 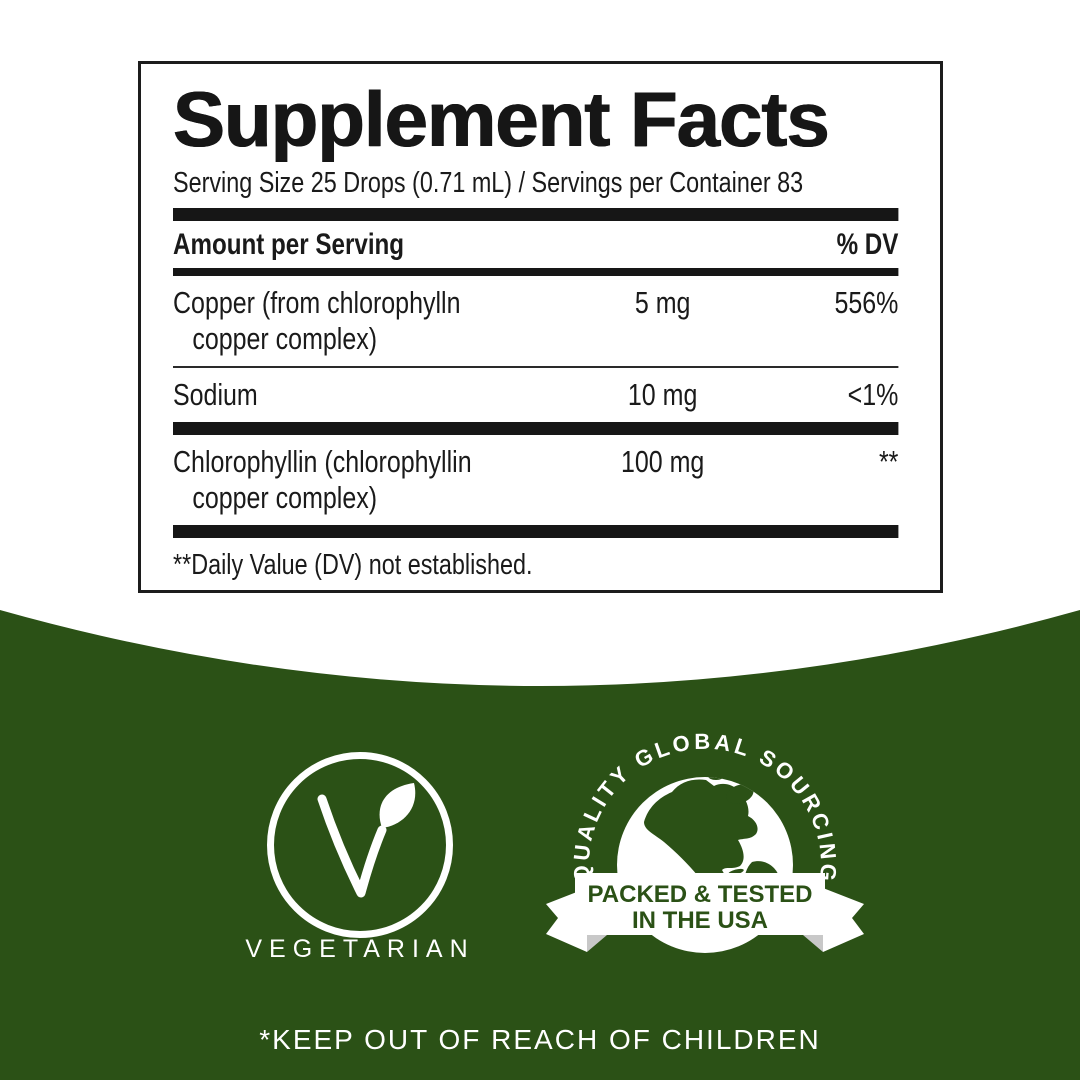 I want to click on percent-dv-header: % DV, so click(x=867, y=245).